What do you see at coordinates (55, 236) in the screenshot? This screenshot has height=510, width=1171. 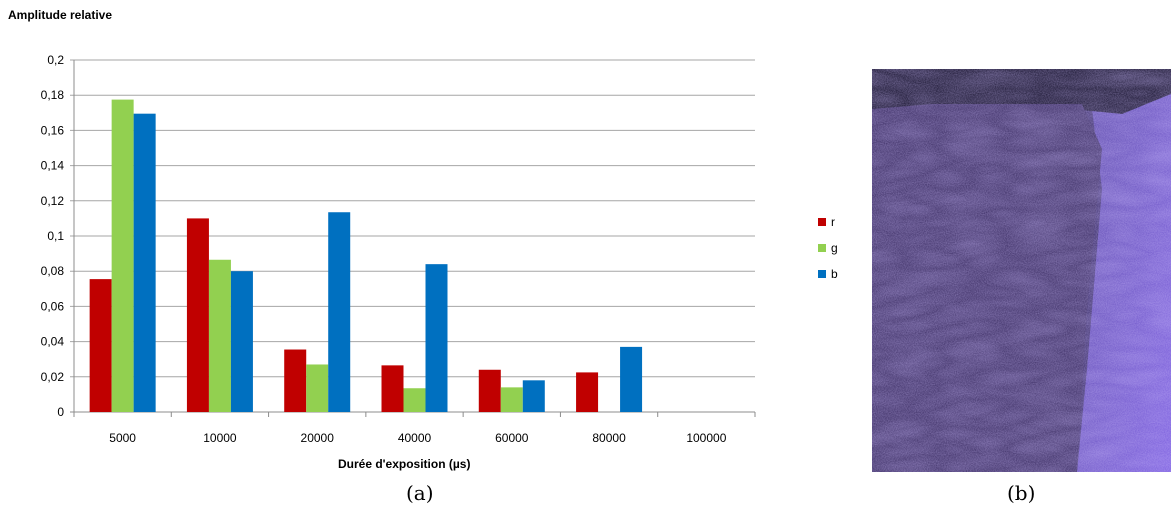 I see `y-tick-label: 0,1` at bounding box center [55, 236].